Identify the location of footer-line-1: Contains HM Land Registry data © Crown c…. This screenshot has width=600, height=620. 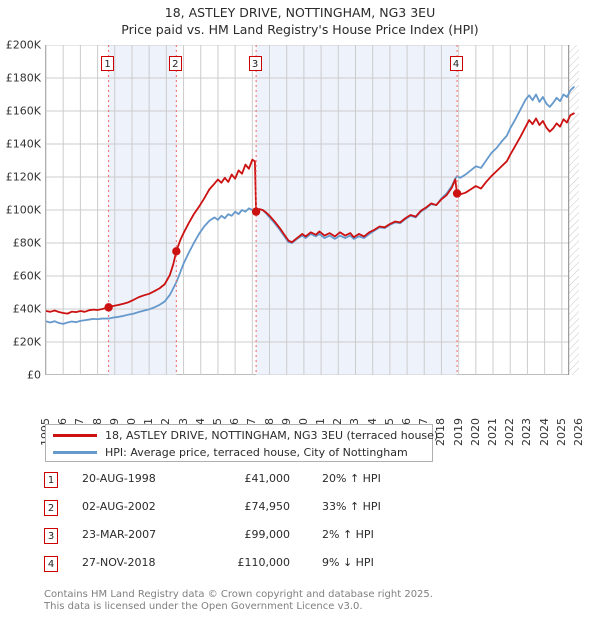
(238, 594).